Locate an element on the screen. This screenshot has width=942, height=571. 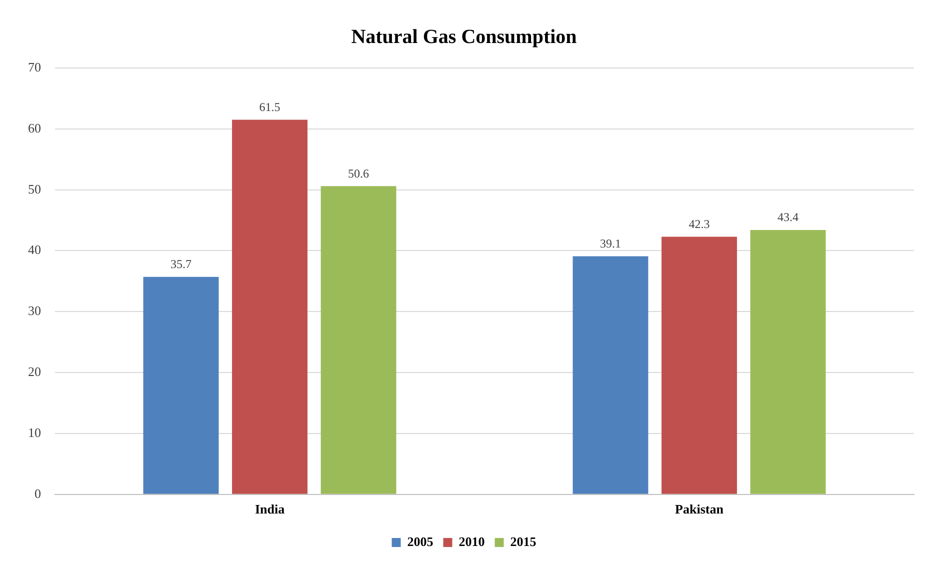
data-label: 39.1 is located at coordinates (610, 243).